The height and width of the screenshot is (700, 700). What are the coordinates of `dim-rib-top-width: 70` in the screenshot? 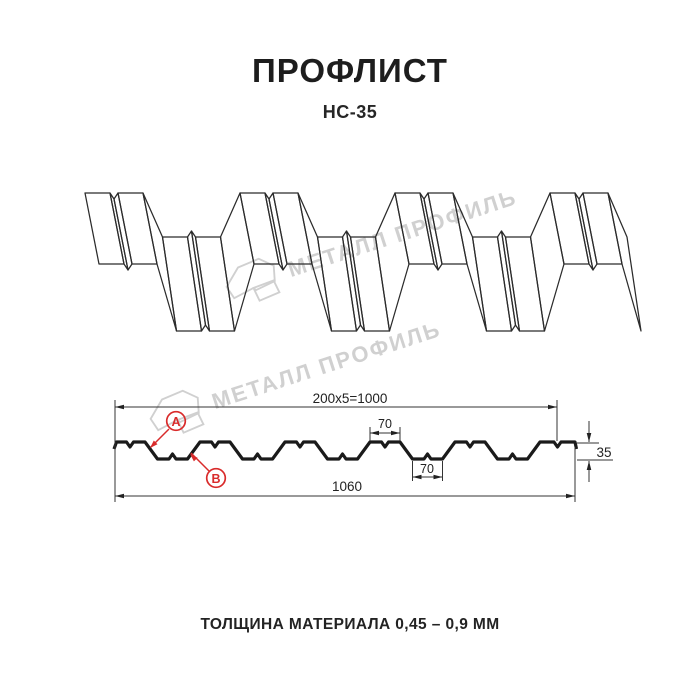 It's located at (385, 424).